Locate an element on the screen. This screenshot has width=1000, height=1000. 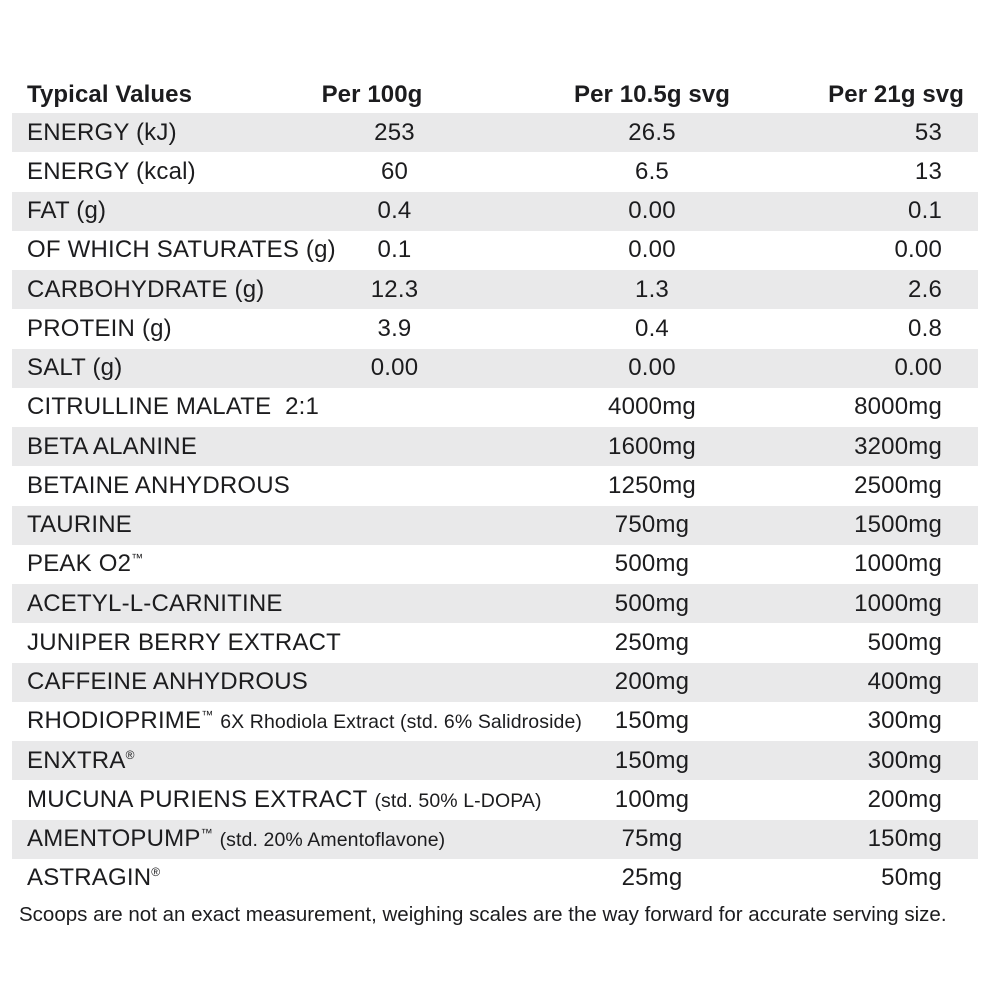
per-21g-value: 3200mg is located at coordinates (898, 446).